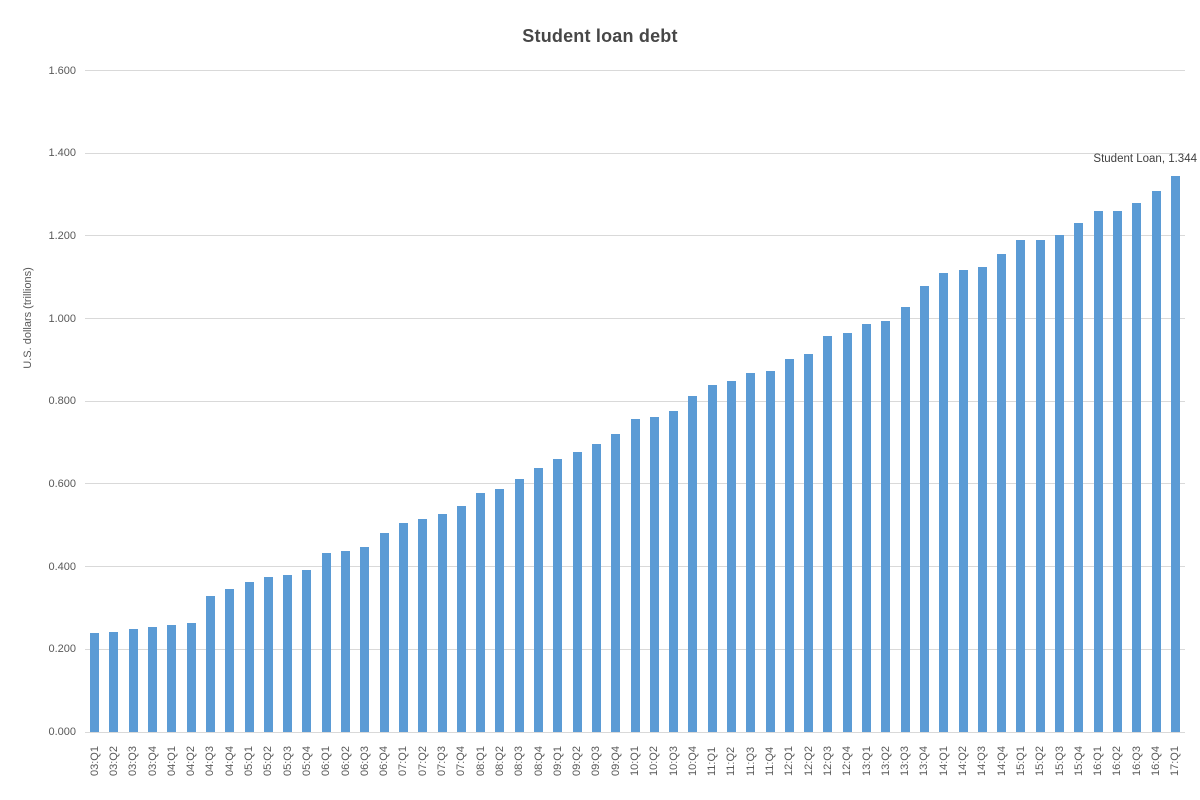 This screenshot has width=1200, height=800. What do you see at coordinates (461, 761) in the screenshot?
I see `x-tick-label: 07:Q4` at bounding box center [461, 761].